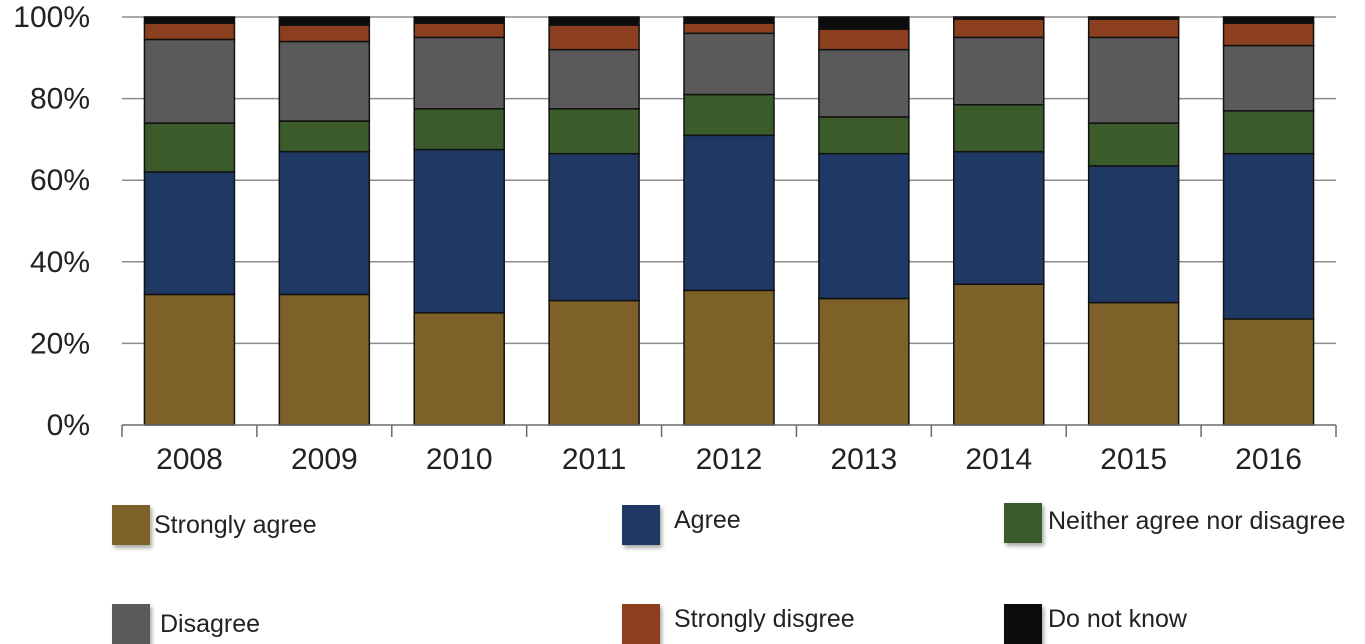  What do you see at coordinates (729, 213) in the screenshot?
I see `bar-segment-2012-agree` at bounding box center [729, 213].